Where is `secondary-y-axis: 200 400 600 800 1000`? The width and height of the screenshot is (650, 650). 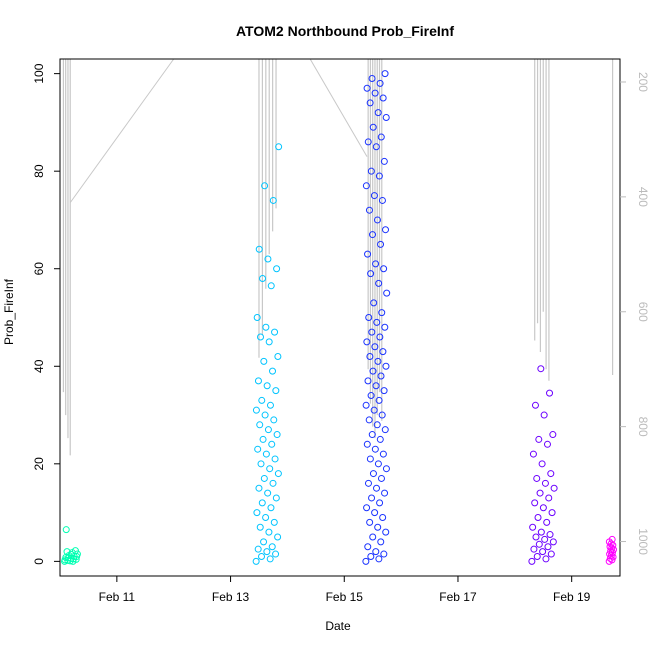 secondary-y-axis: 200 400 600 800 1000 is located at coordinates (635, 313).